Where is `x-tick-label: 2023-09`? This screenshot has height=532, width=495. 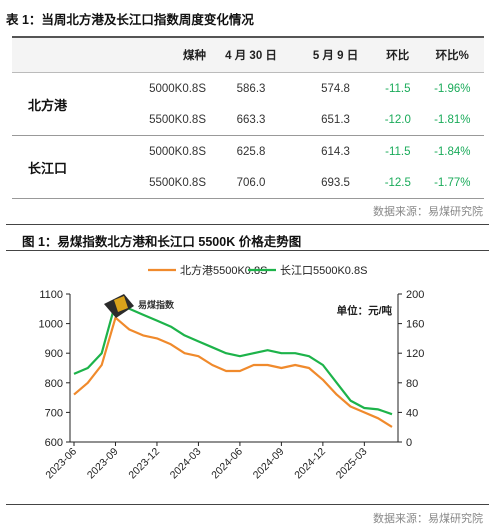
x-tick-label: 2023-09 is located at coordinates (103, 464).